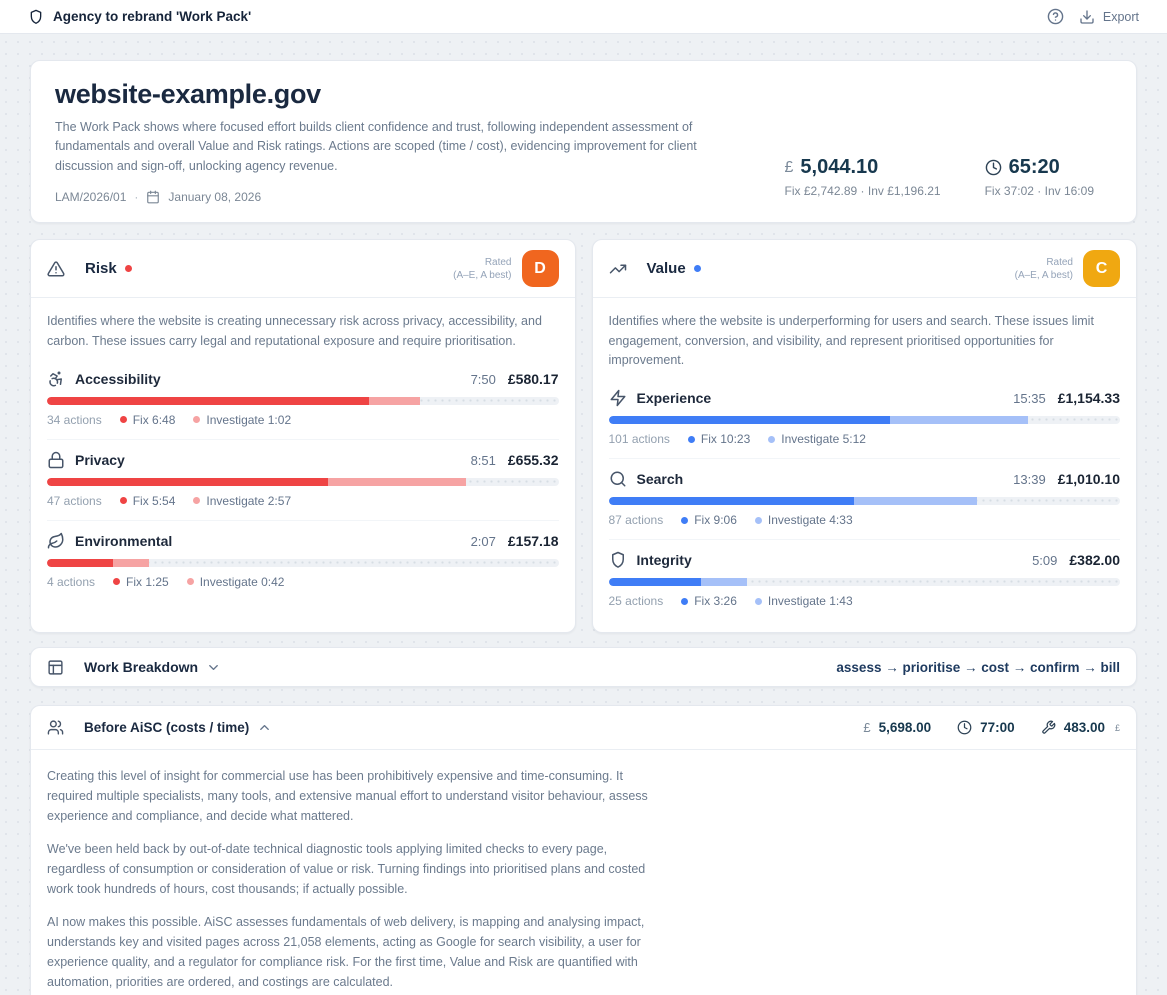 This screenshot has width=1167, height=995. Describe the element at coordinates (1109, 17) in the screenshot. I see `export-button: Export` at that location.